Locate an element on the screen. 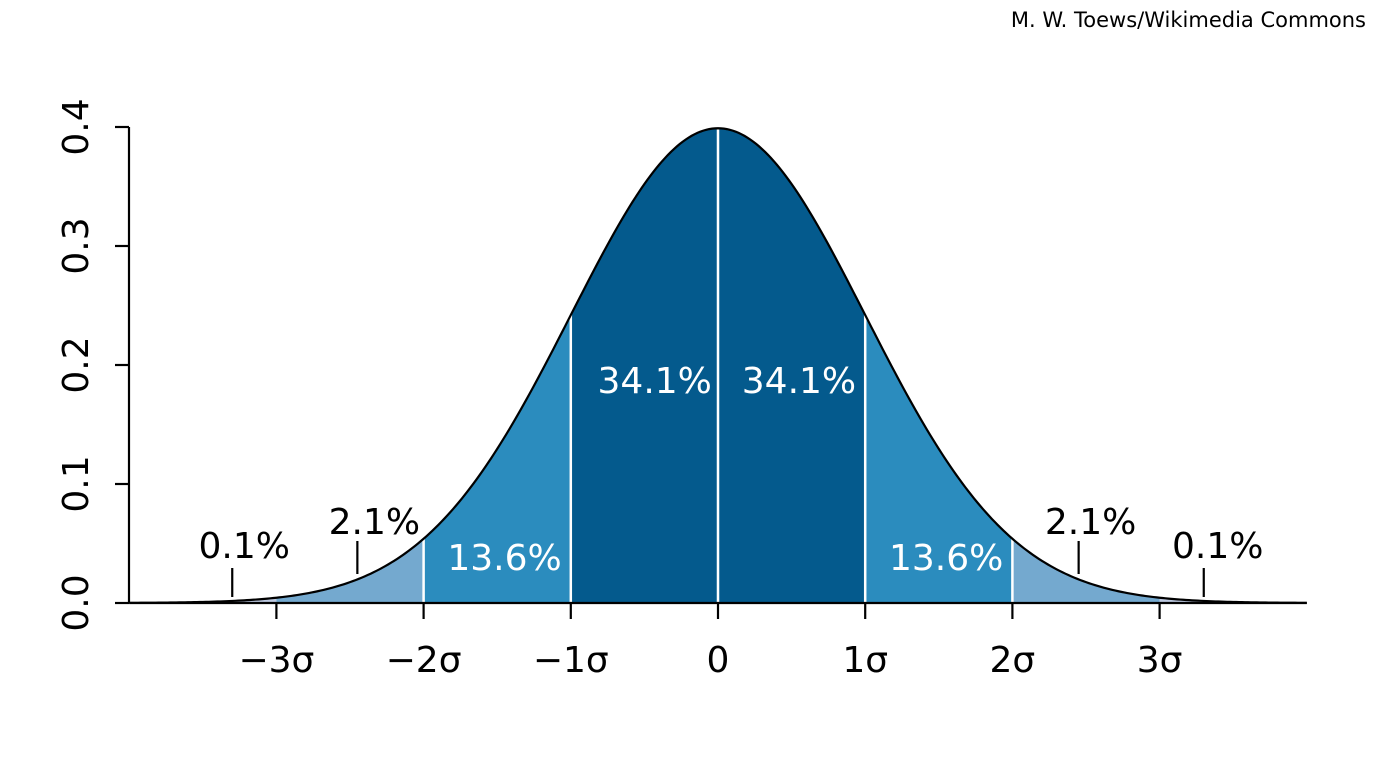 This screenshot has width=1380, height=776. y-tick-label: 0.2 is located at coordinates (76, 364).